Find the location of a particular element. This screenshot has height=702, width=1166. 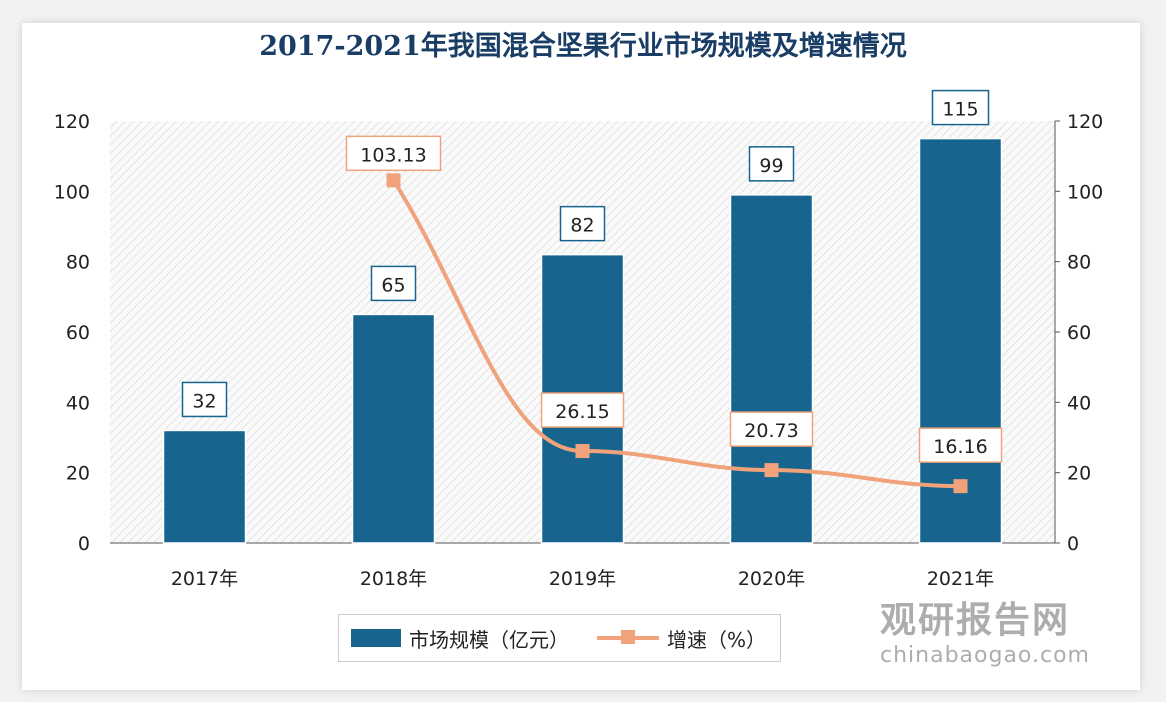

line-data-label: 16.16 is located at coordinates (960, 447).